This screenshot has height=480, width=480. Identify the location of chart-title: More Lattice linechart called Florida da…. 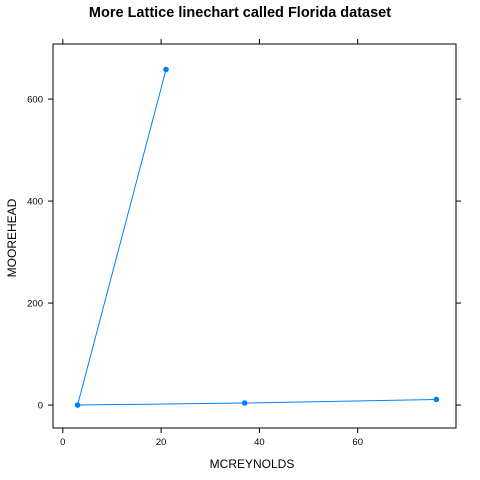
(240, 13).